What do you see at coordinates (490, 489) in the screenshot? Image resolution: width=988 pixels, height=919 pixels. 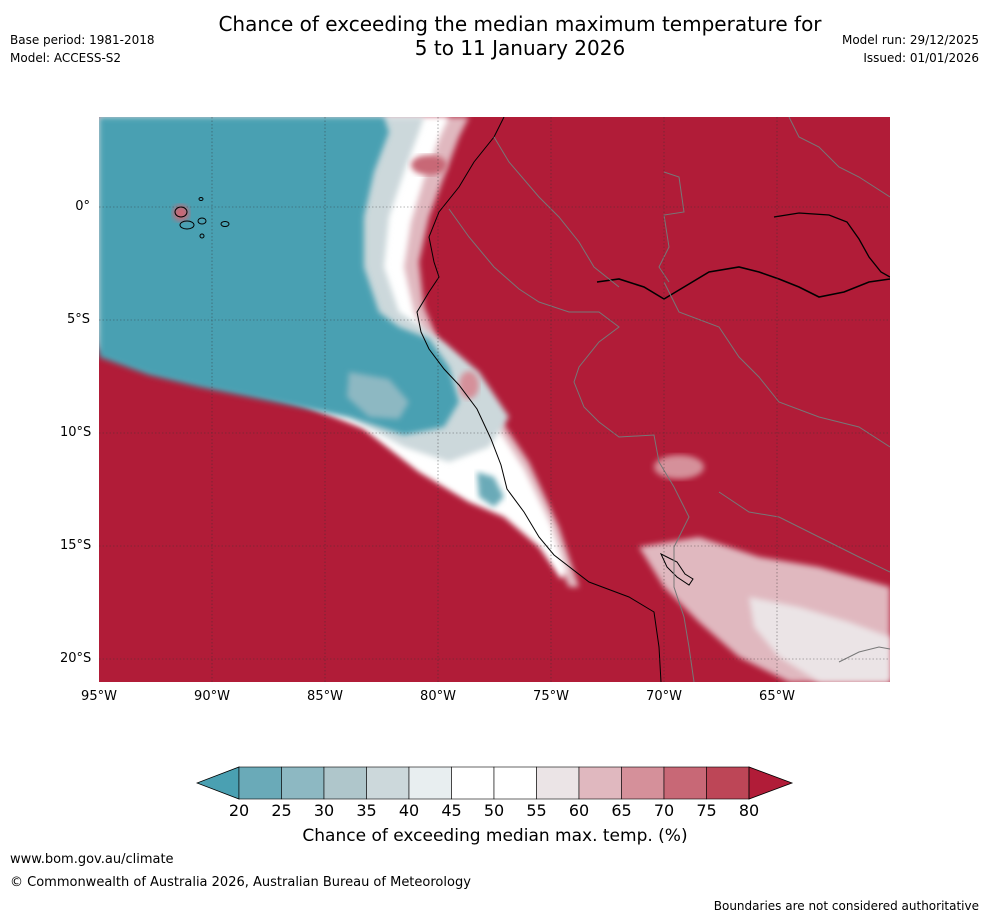 I see `cool-pocket-south` at bounding box center [490, 489].